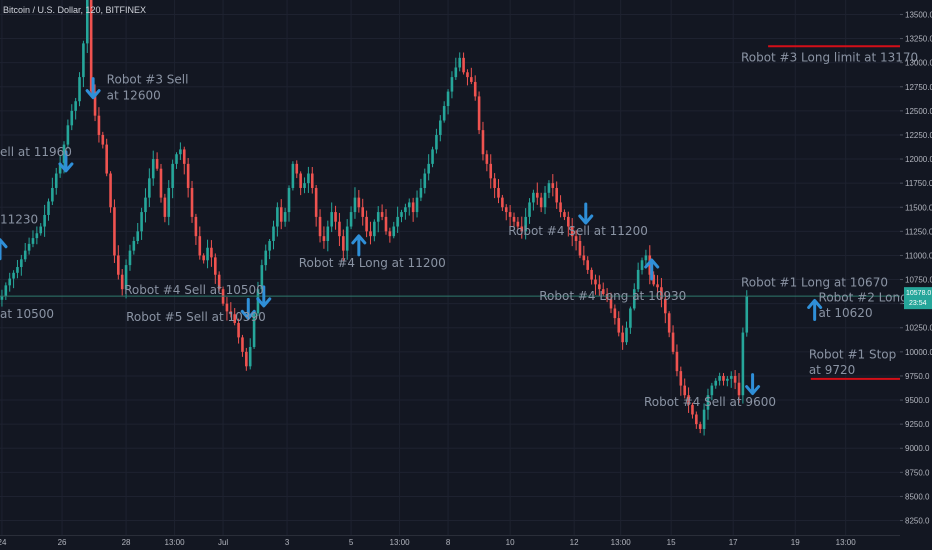  Describe the element at coordinates (863, 298) in the screenshot. I see `annotation-label: Robot #2 Long` at that location.